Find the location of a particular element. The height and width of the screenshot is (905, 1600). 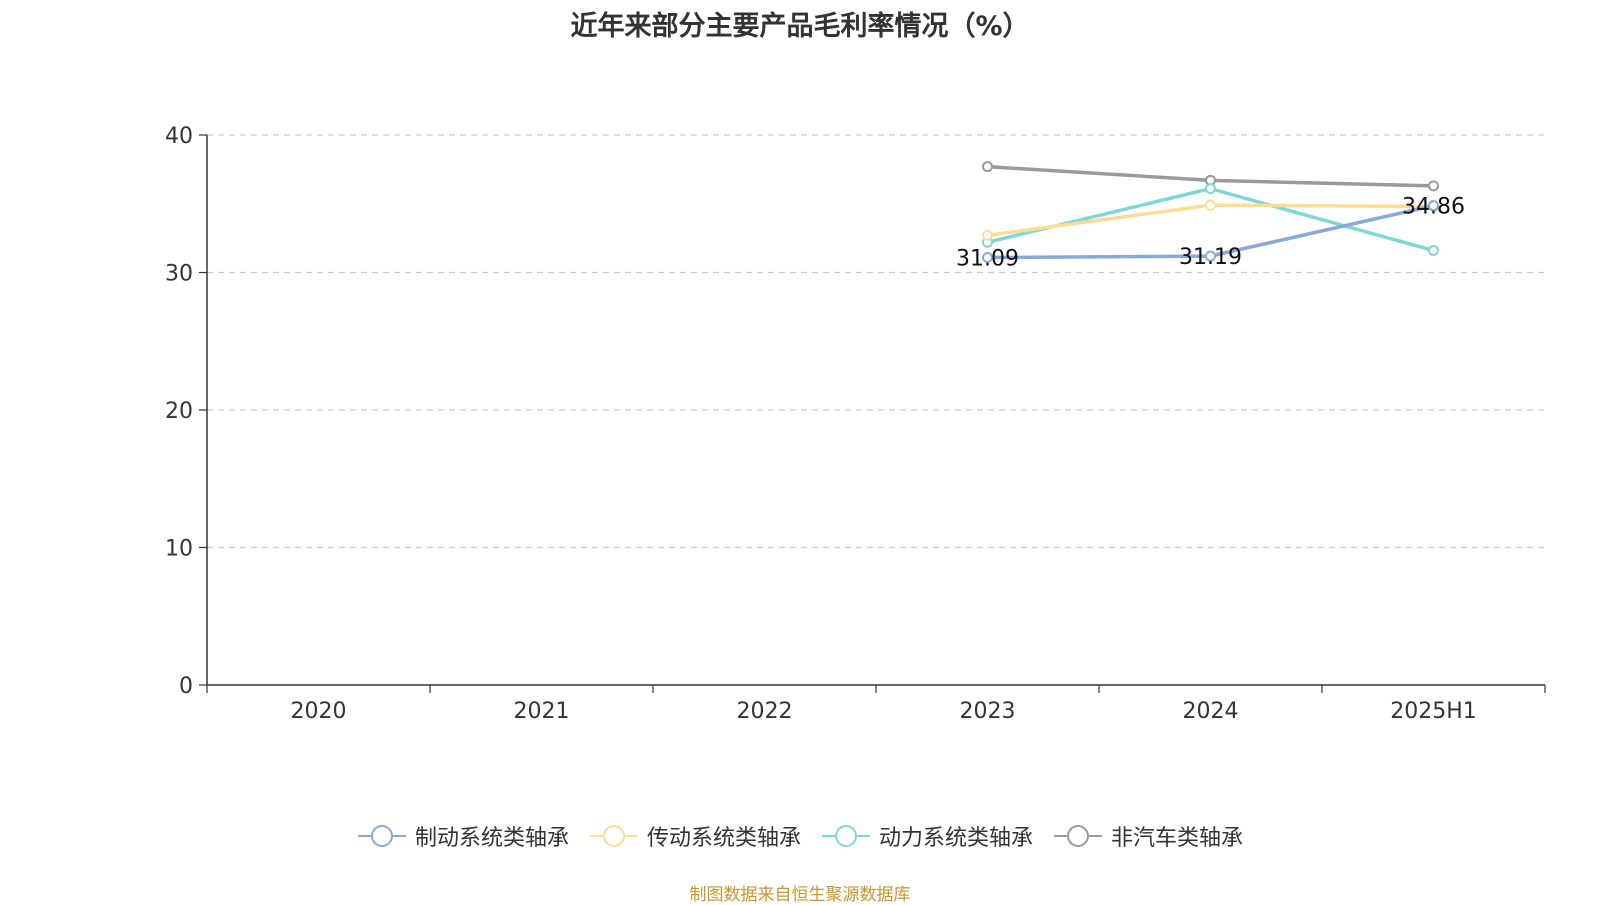

legend: 制动系统类轴承 传动系统类轴承 动力系统类轴承 非汽车类轴承 is located at coordinates (800, 836).